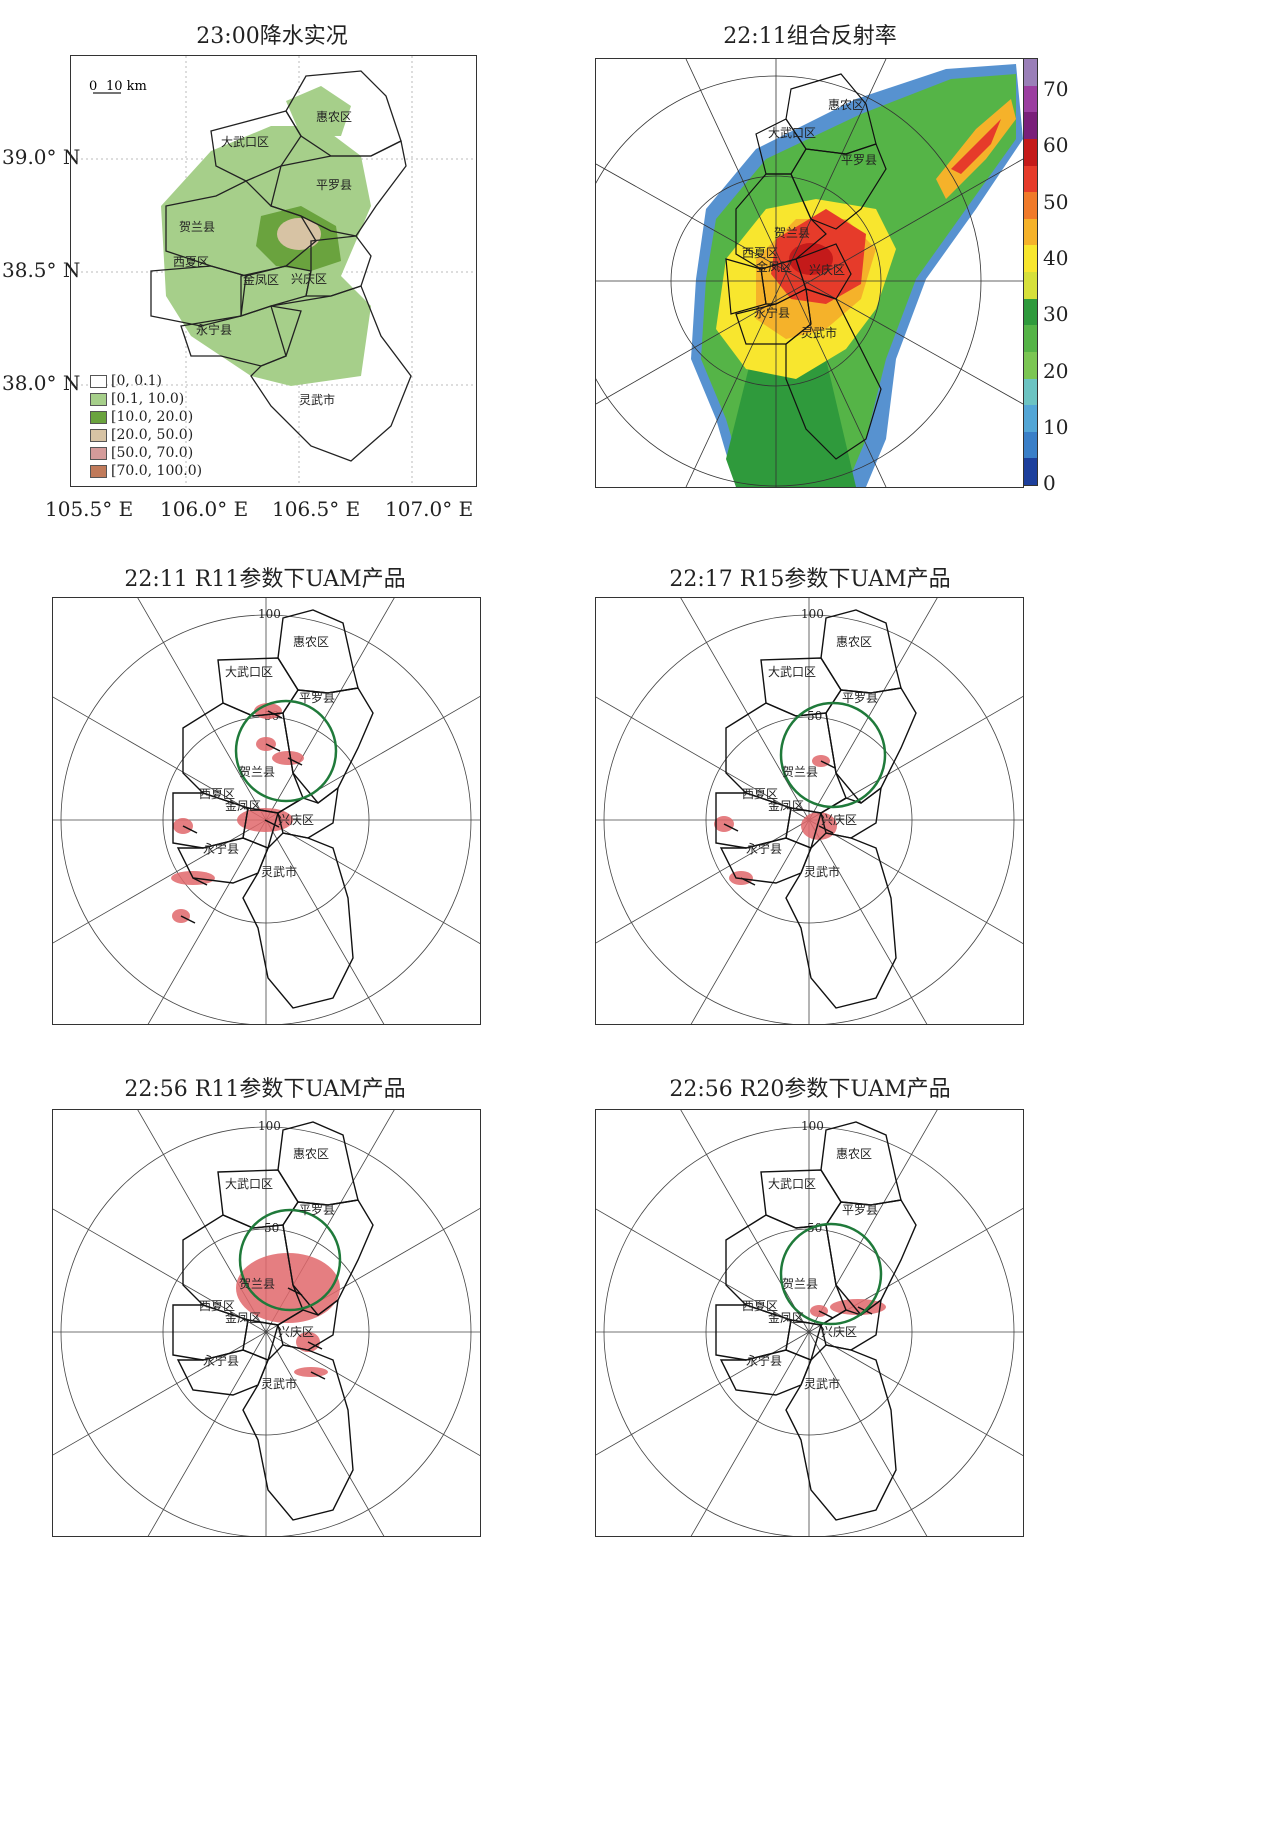 The image size is (1273, 1836). Describe the element at coordinates (41, 270) in the screenshot. I see `lat-label-38-5: 38.5° N` at that location.